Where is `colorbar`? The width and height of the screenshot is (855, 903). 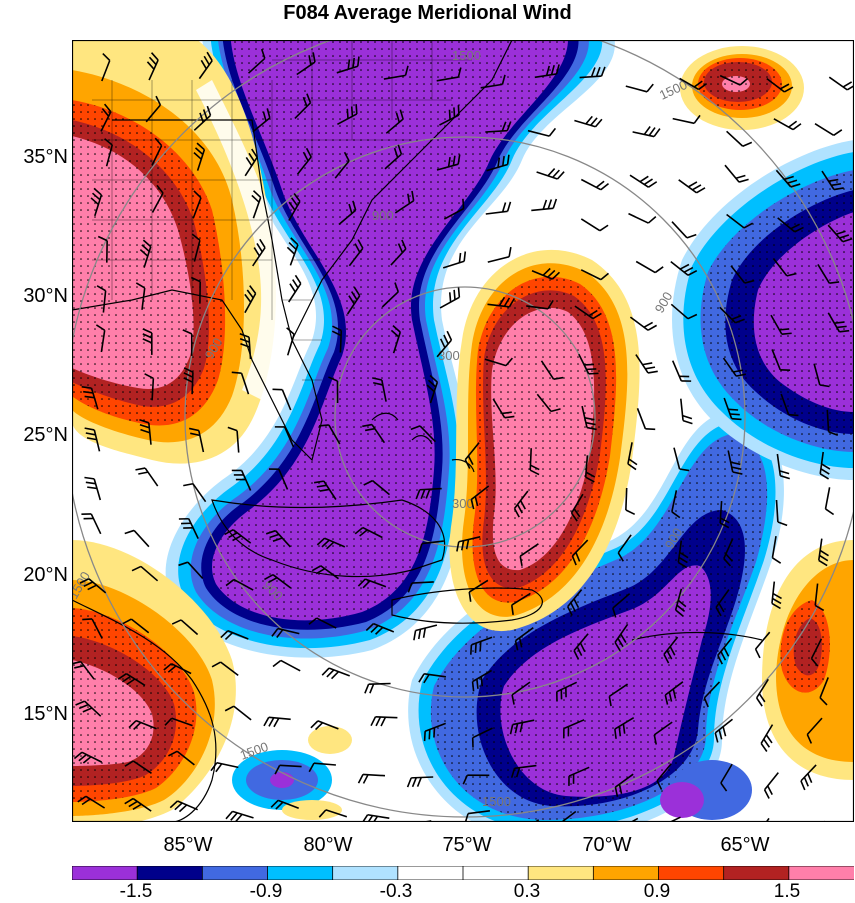
colorbar is located at coordinates (463, 873).